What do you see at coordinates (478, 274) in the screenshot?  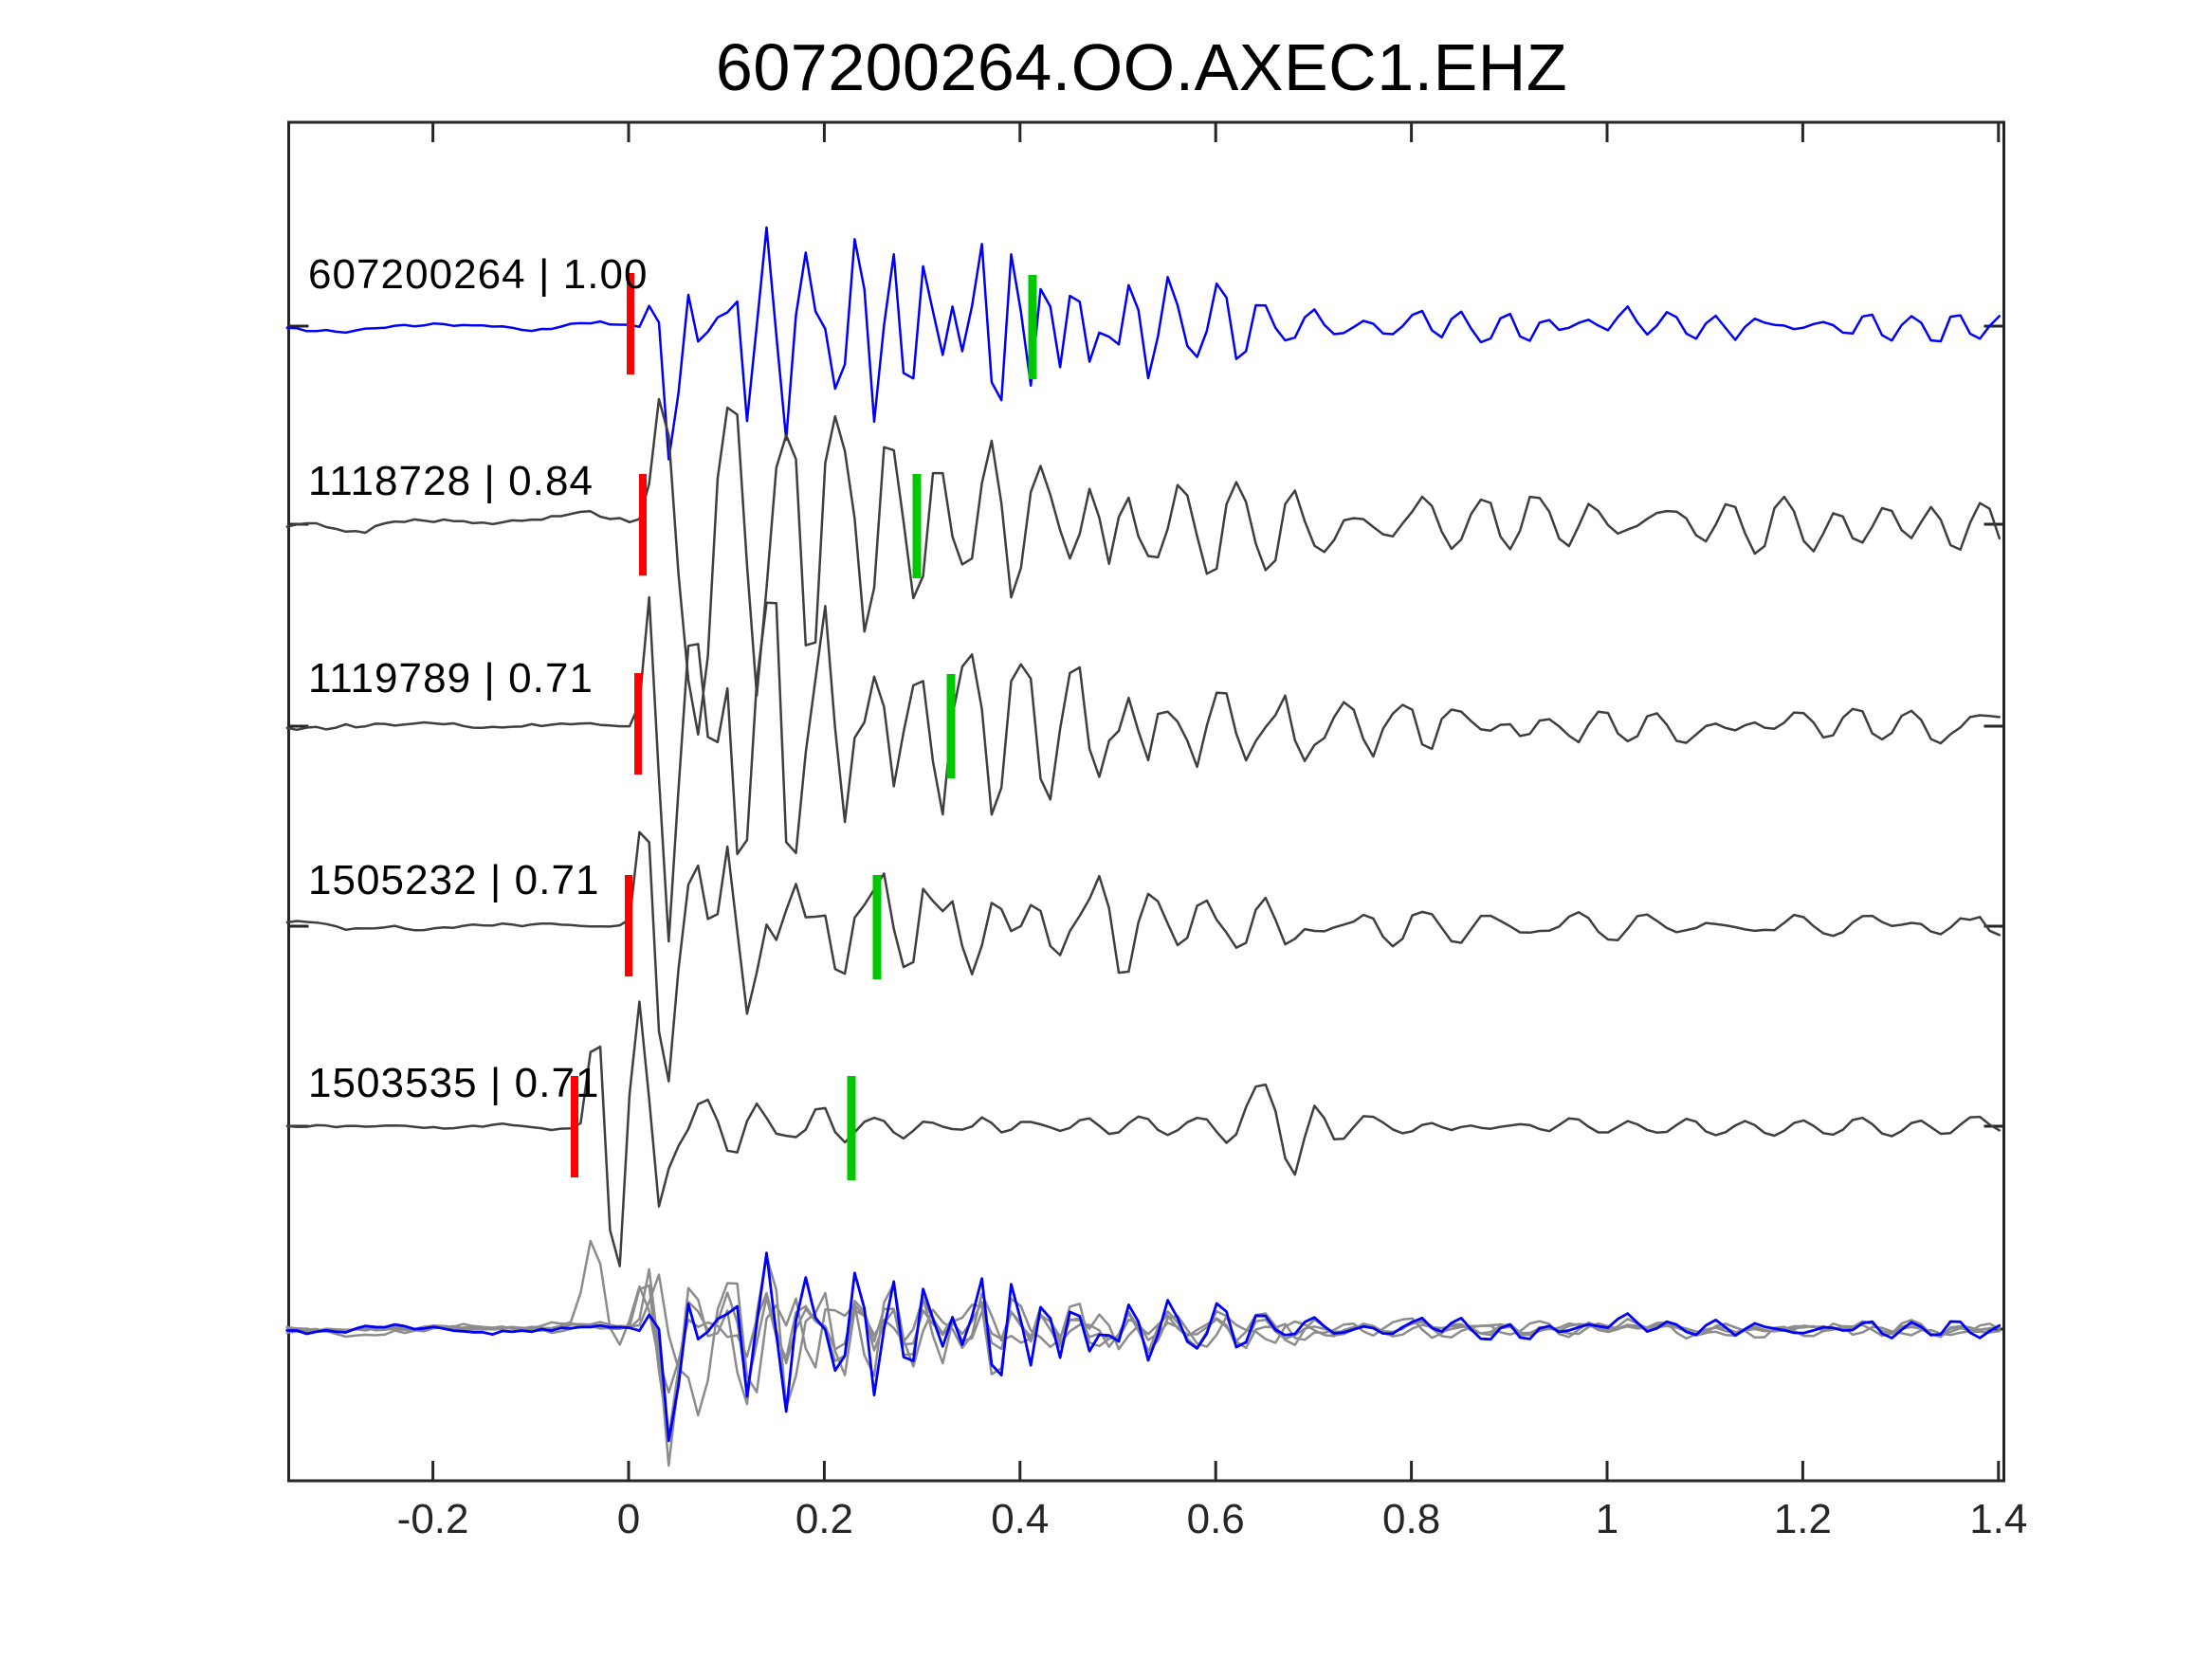 I see `svg-text: 607200264 | 1.00` at bounding box center [478, 274].